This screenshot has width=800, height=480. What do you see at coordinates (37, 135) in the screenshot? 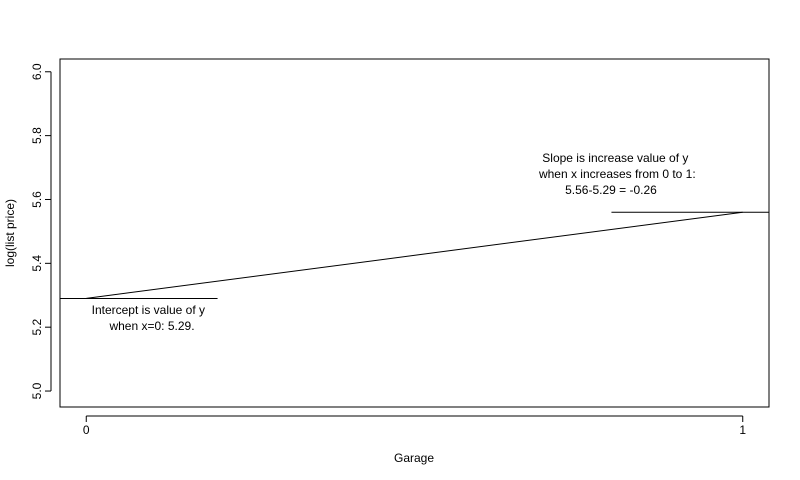
I see `y-tick-label: 5.8` at bounding box center [37, 135].